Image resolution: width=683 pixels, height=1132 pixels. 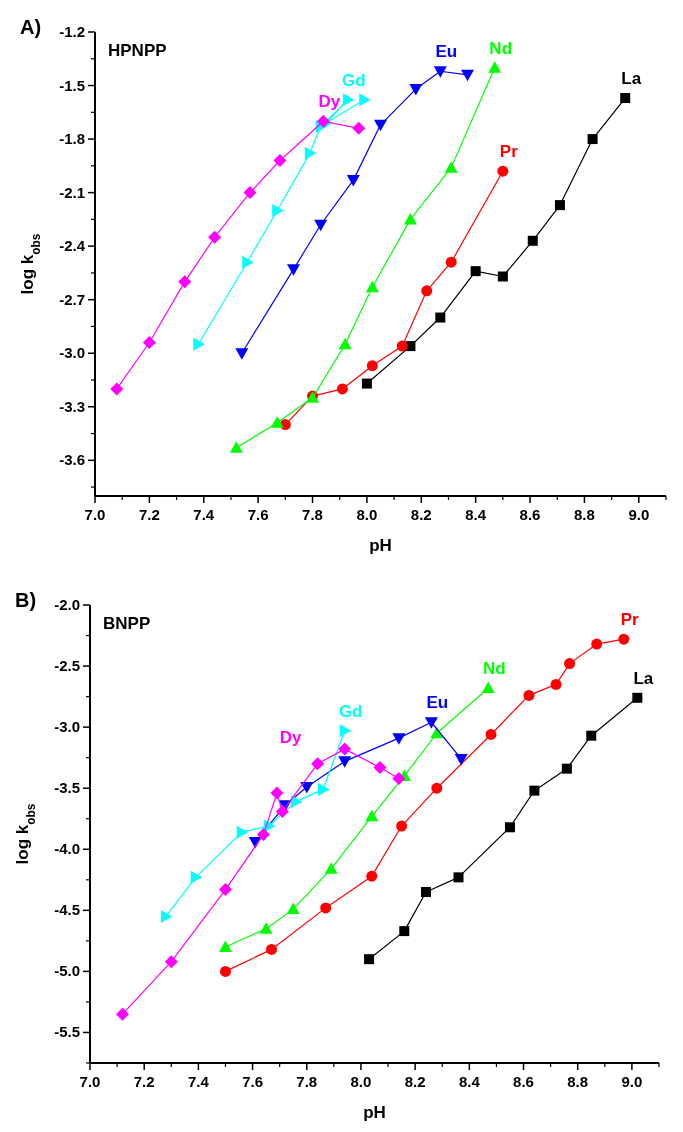 I want to click on text: HPNPP, so click(x=137, y=50).